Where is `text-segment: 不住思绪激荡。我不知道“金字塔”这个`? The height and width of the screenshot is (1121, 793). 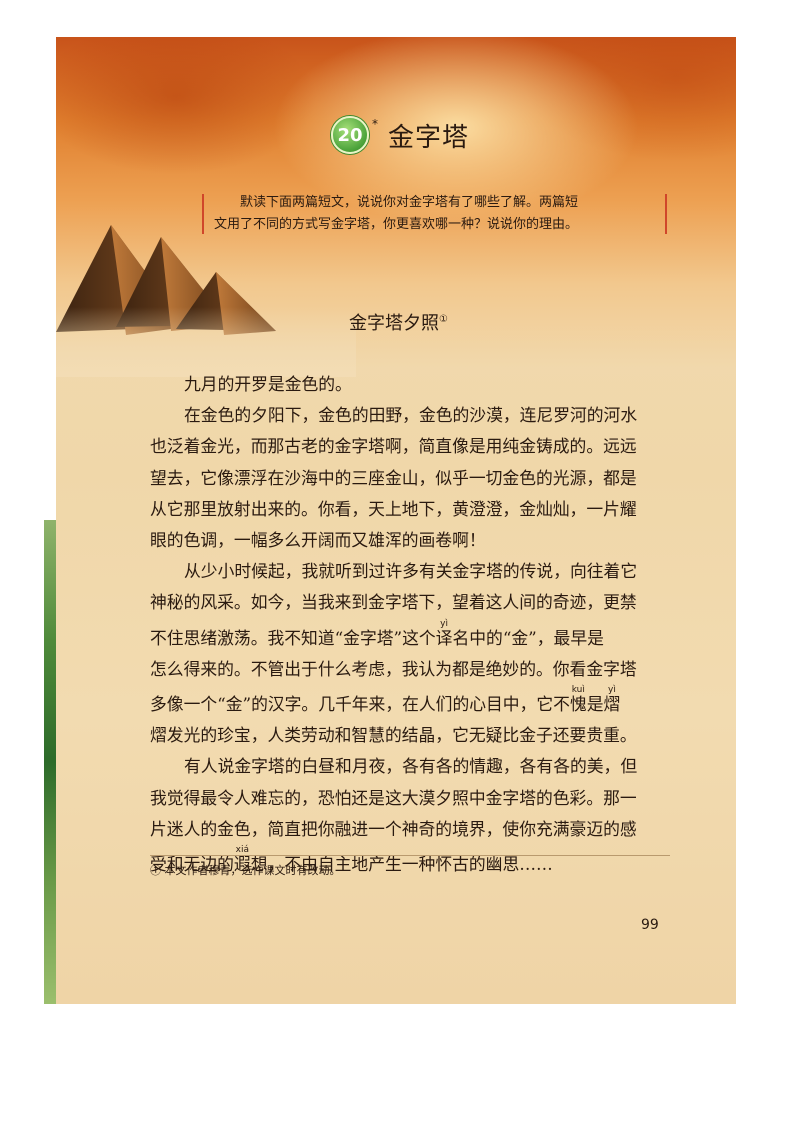 text-segment: 不住思绪激荡。我不知道“金字塔”这个 is located at coordinates (293, 637).